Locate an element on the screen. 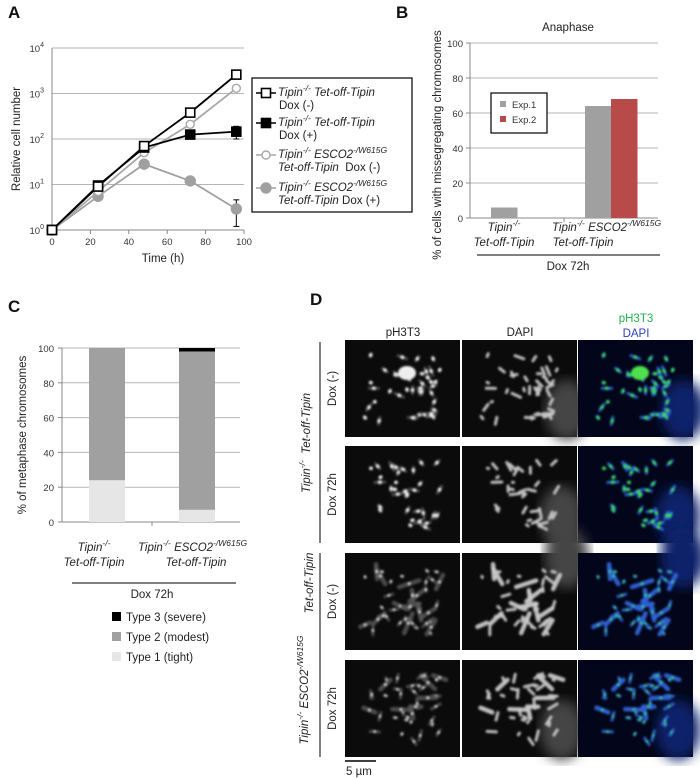 Image resolution: width=700 pixels, height=779 pixels. panel-label-b: B is located at coordinates (402, 12).